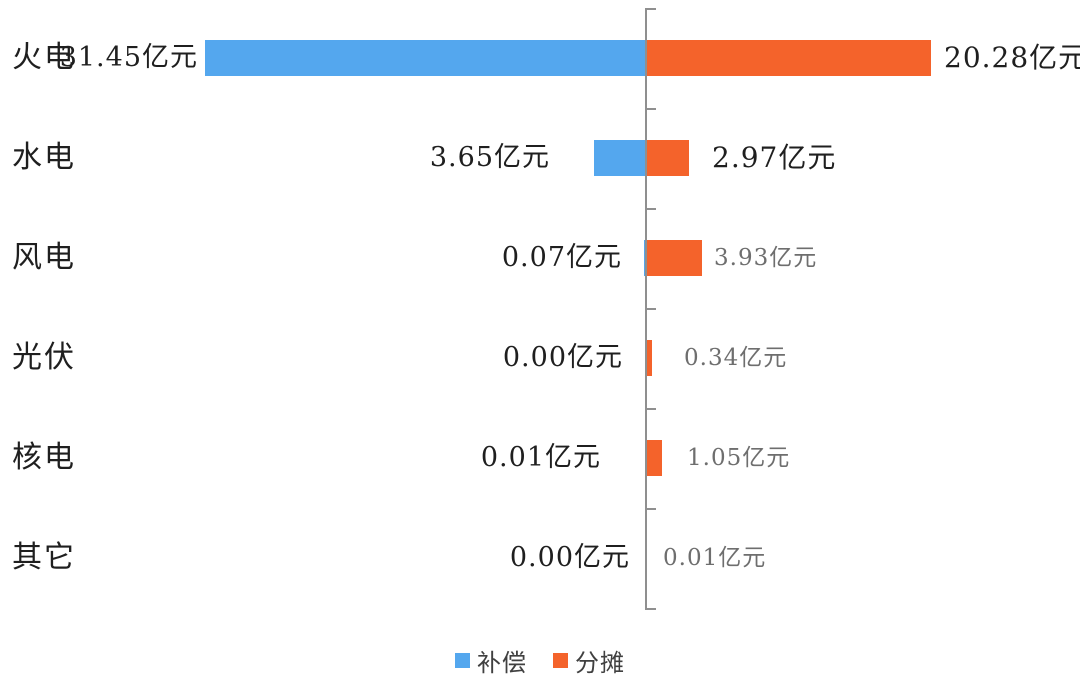 The width and height of the screenshot is (1080, 688). Describe the element at coordinates (44, 157) in the screenshot. I see `category-label: 水电` at that location.